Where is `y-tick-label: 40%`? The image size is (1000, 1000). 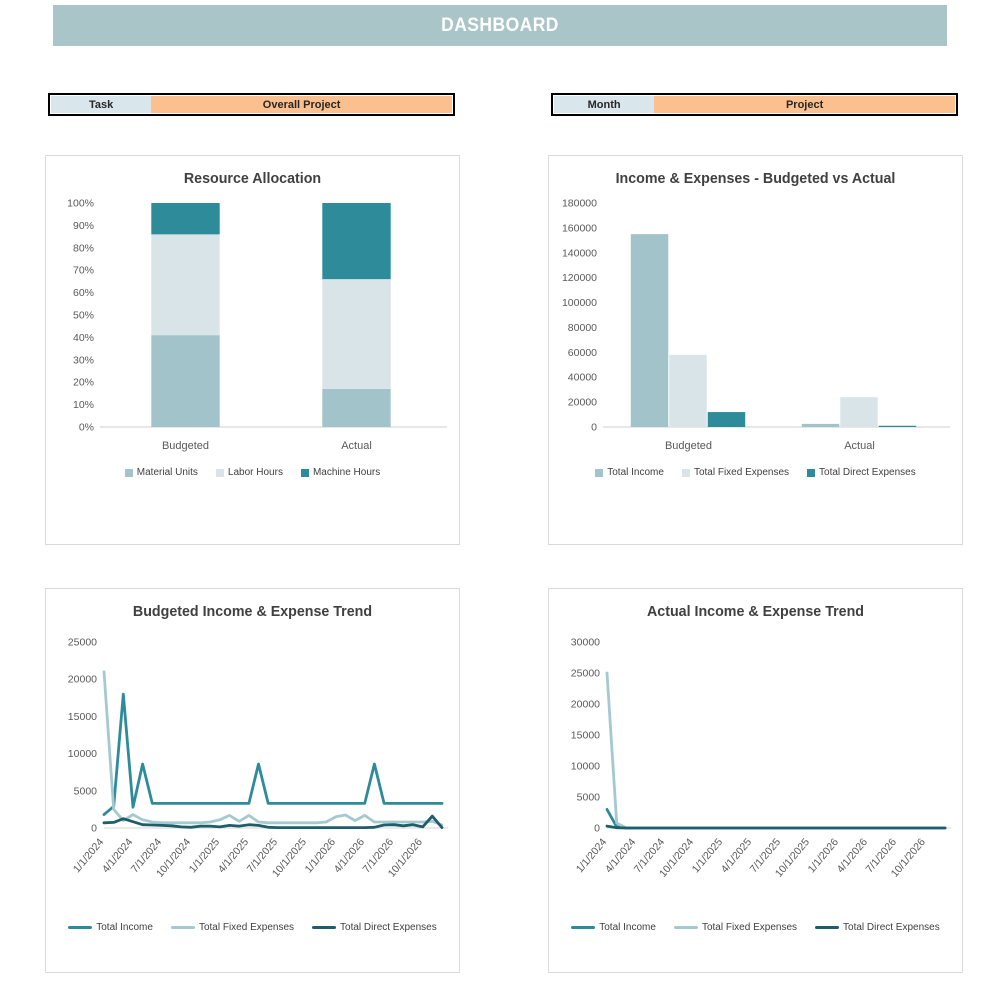
y-tick-label: 40% is located at coordinates (83, 338).